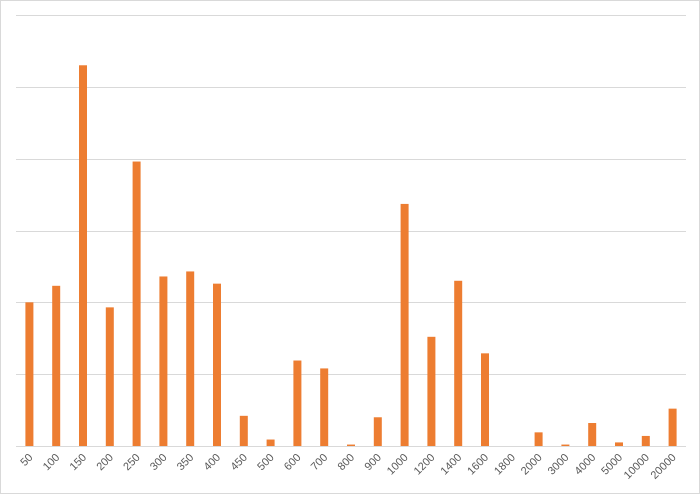 The image size is (700, 495). Describe the element at coordinates (637, 467) in the screenshot. I see `x-tick-label-10000: 10000` at that location.